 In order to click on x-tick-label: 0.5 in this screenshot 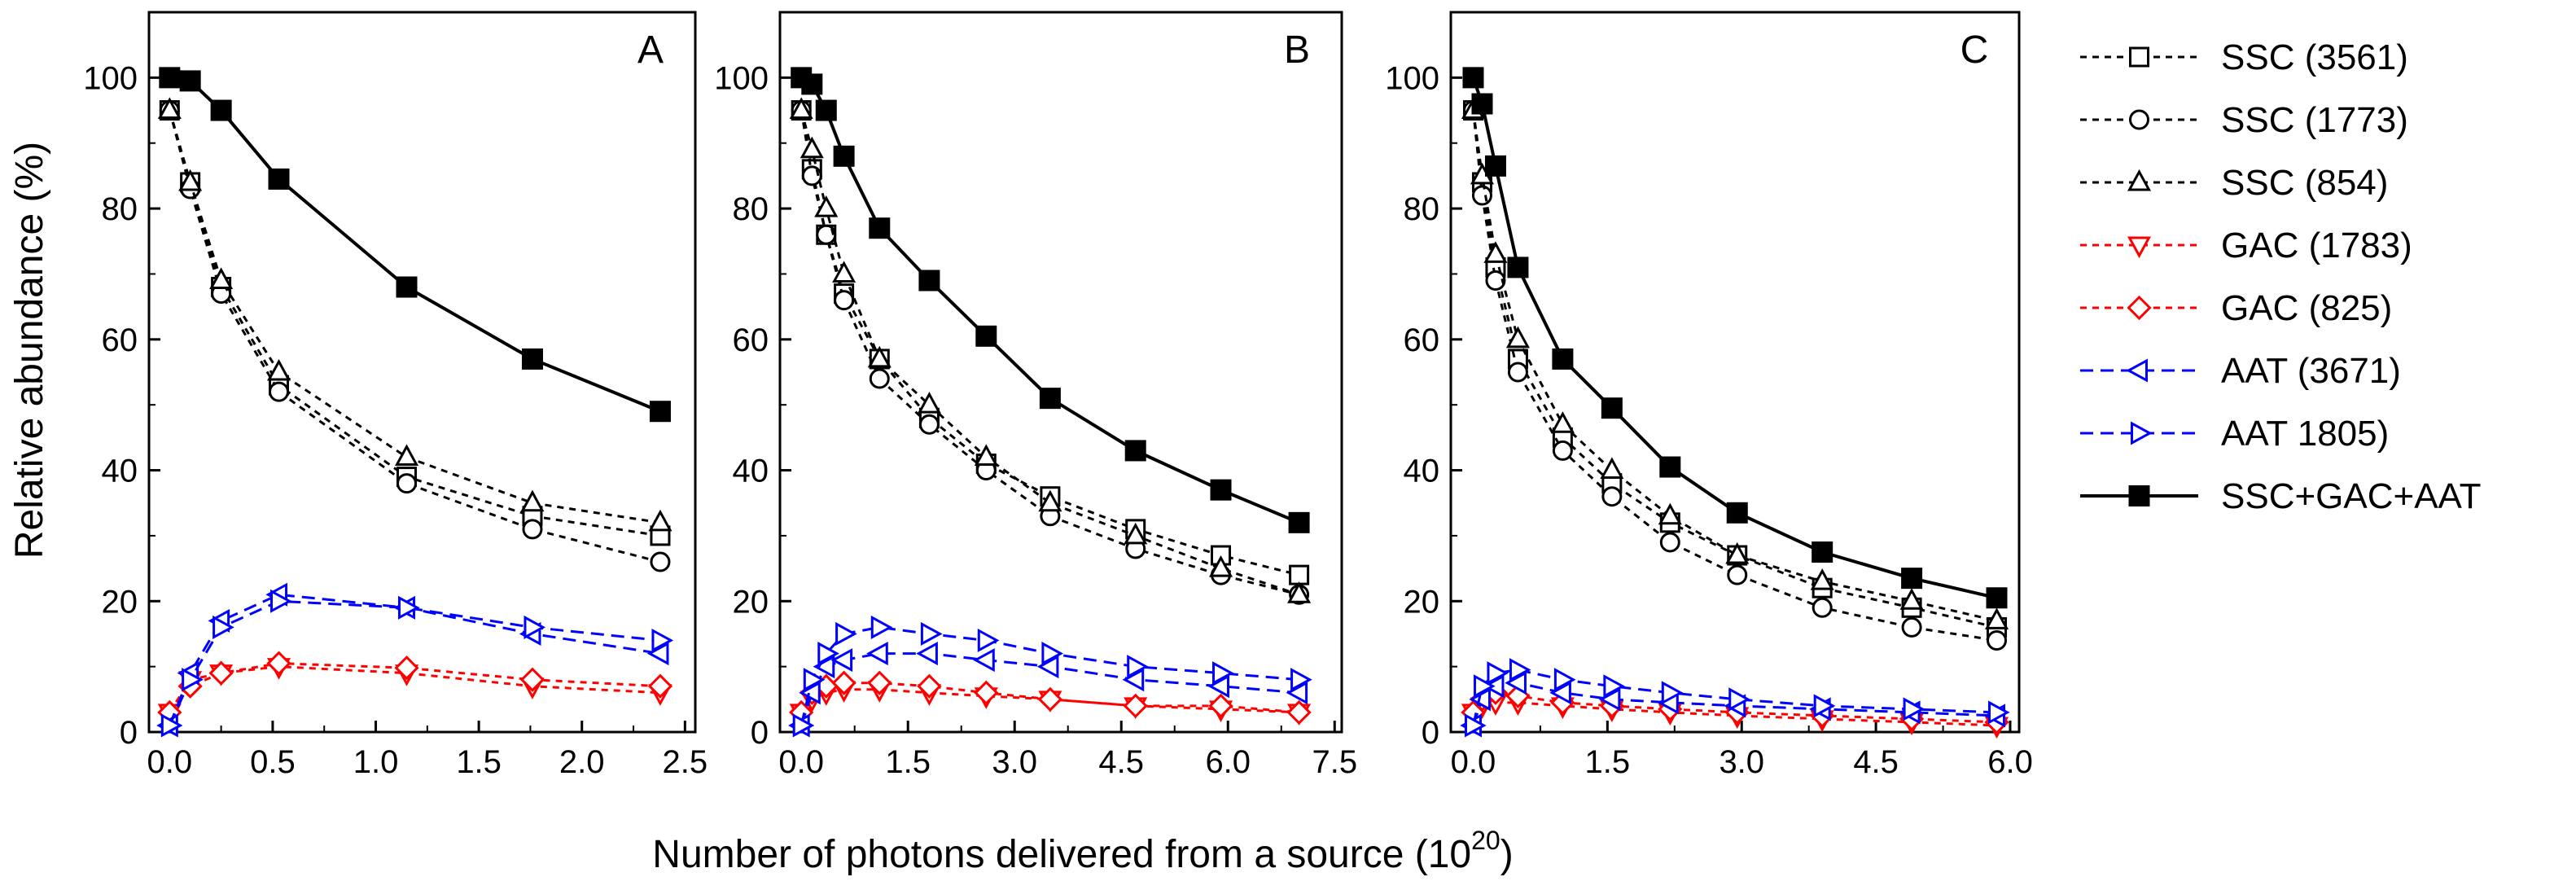, I will do `click(273, 762)`.